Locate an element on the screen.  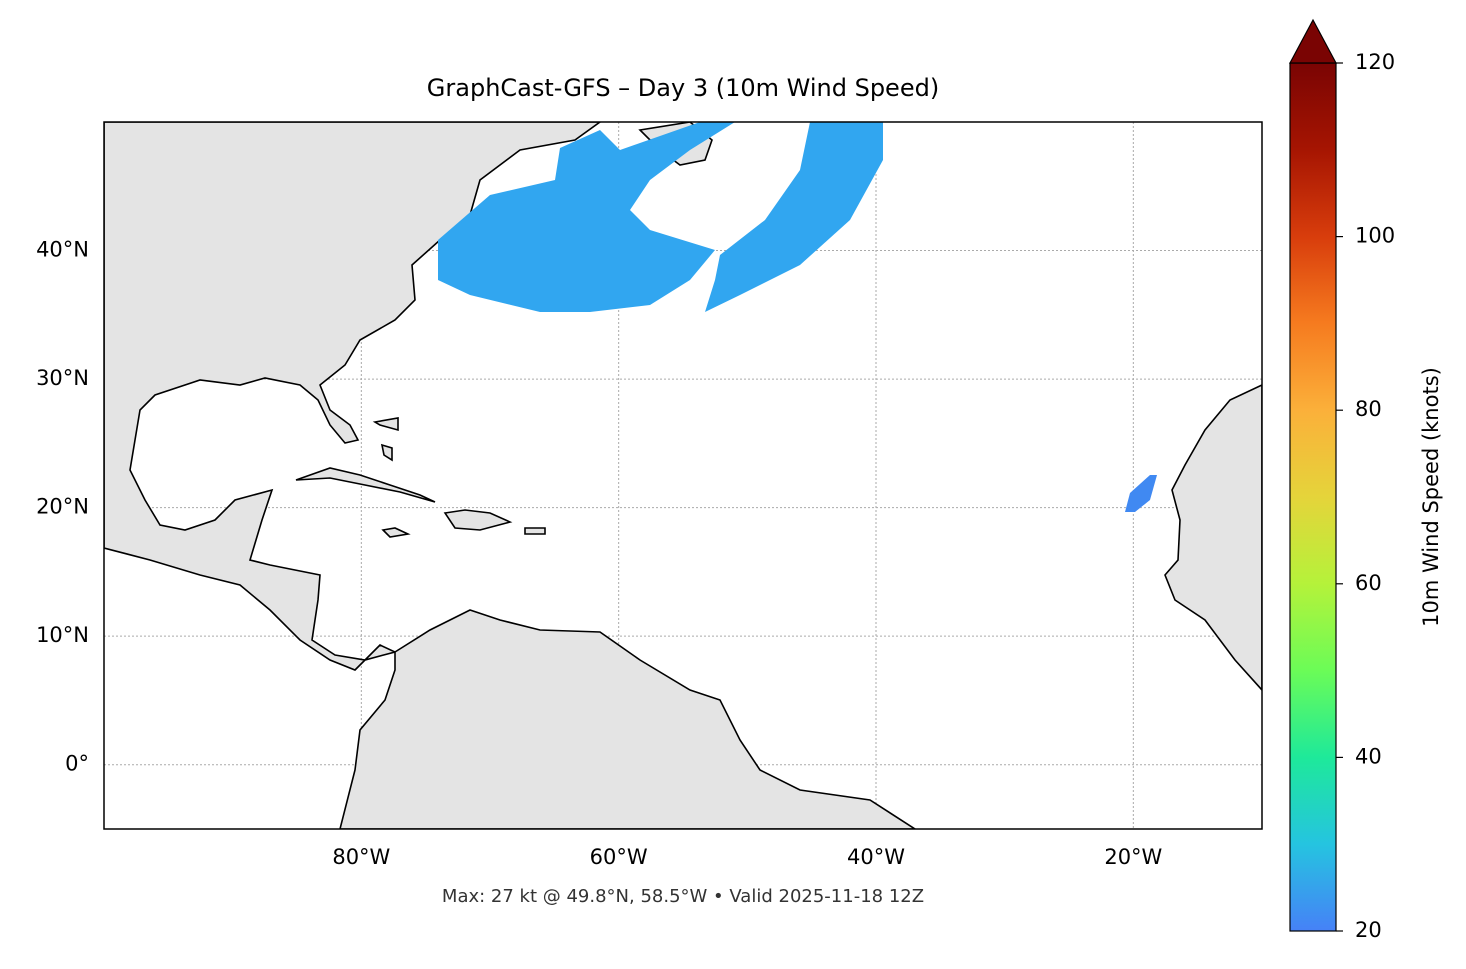
colorbar-tick-label: 80 is located at coordinates (1368, 409).